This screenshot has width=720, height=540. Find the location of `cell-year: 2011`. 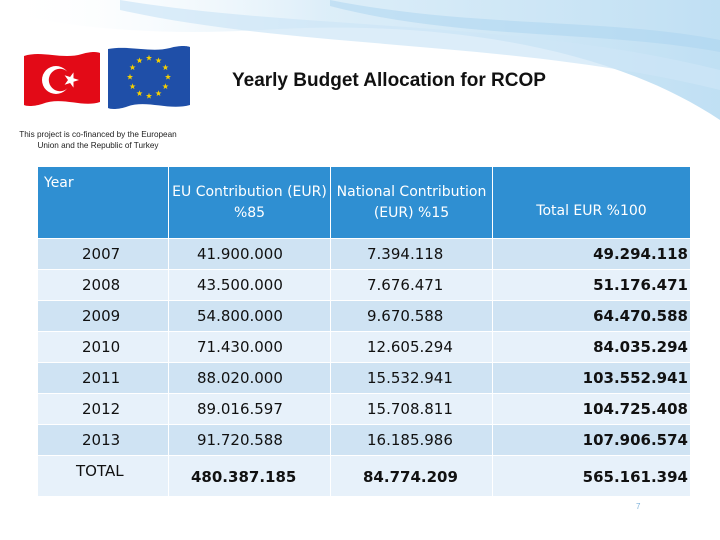

cell-year: 2011 is located at coordinates (103, 378).